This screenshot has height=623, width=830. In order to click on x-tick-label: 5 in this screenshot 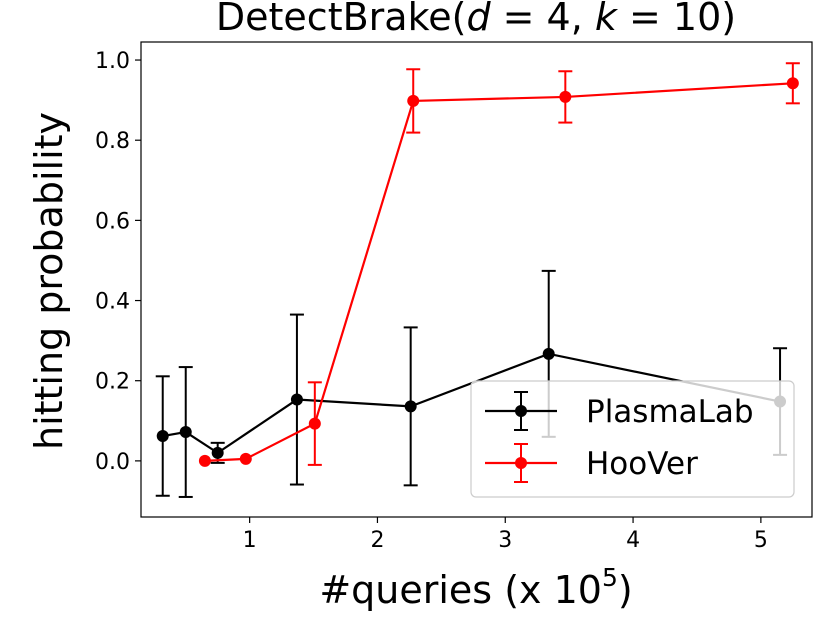, I will do `click(761, 540)`.